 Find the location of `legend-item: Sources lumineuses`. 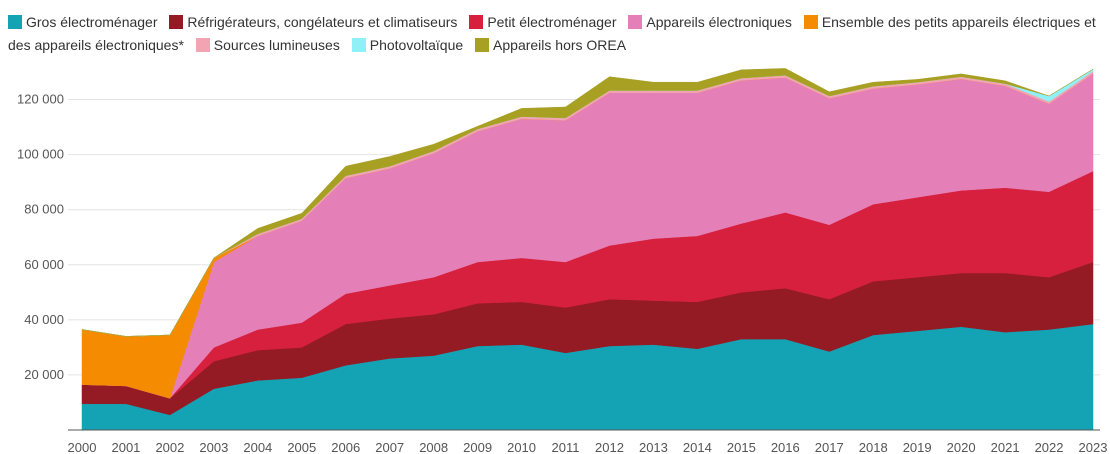

legend-item: Sources lumineuses is located at coordinates (267, 45).